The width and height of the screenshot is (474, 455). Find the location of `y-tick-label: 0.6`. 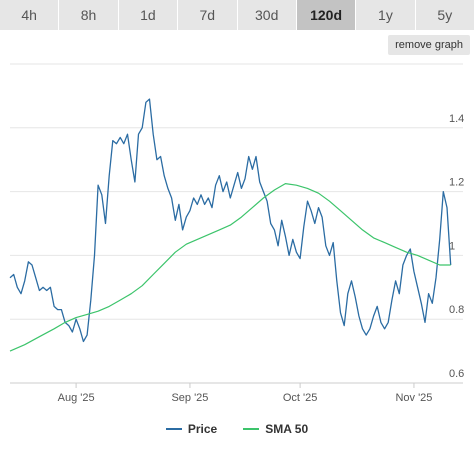

y-tick-label: 0.6 is located at coordinates (456, 374).